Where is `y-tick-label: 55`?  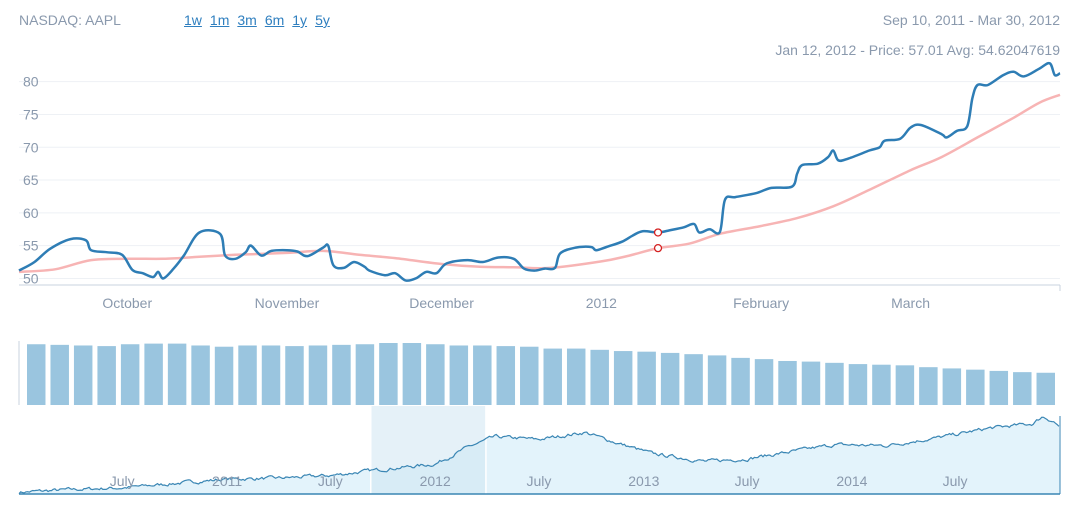
y-tick-label: 55 is located at coordinates (31, 246).